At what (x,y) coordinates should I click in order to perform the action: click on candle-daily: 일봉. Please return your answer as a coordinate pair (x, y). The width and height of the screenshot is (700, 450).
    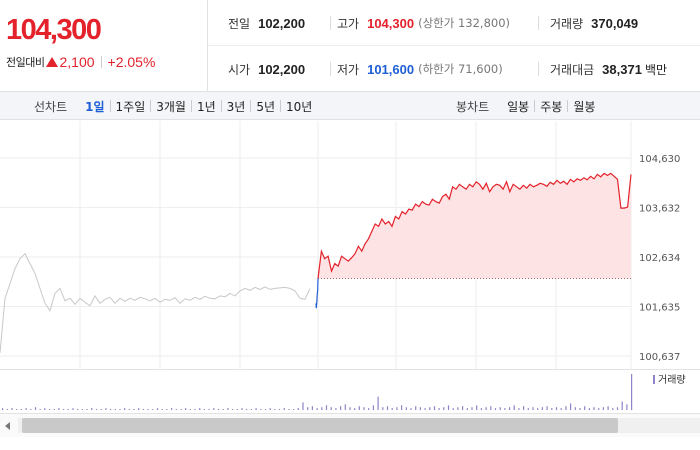
    Looking at the image, I should click on (518, 106).